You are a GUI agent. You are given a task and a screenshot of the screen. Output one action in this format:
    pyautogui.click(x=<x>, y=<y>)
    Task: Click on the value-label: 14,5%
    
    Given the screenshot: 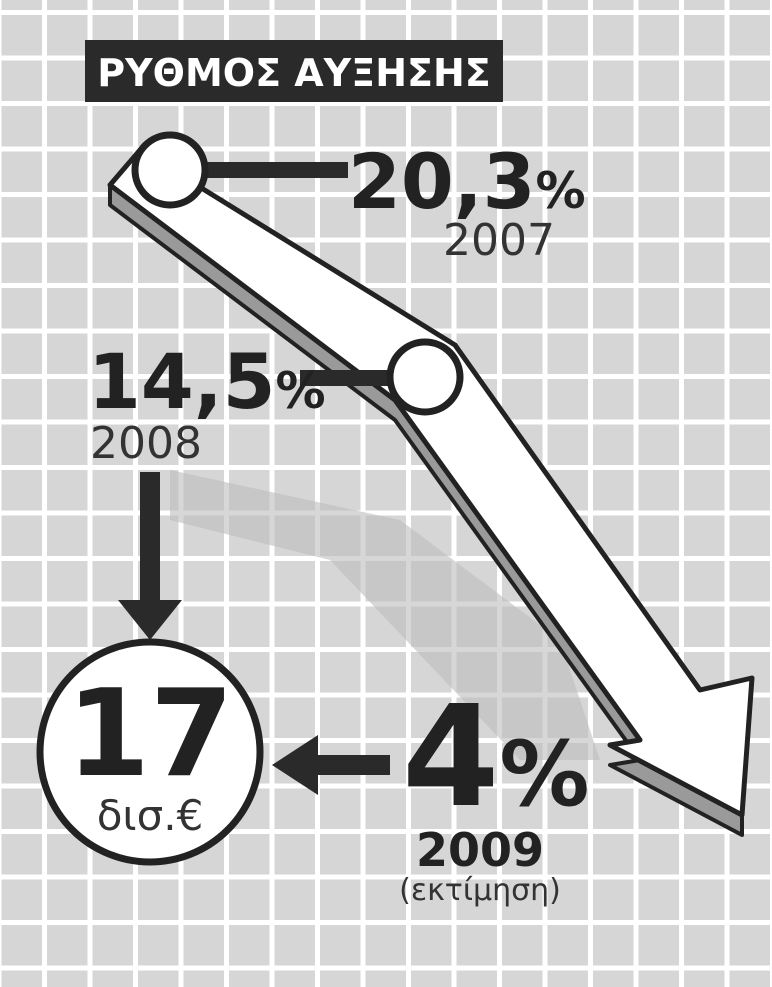 What is the action you would take?
    pyautogui.click(x=207, y=381)
    